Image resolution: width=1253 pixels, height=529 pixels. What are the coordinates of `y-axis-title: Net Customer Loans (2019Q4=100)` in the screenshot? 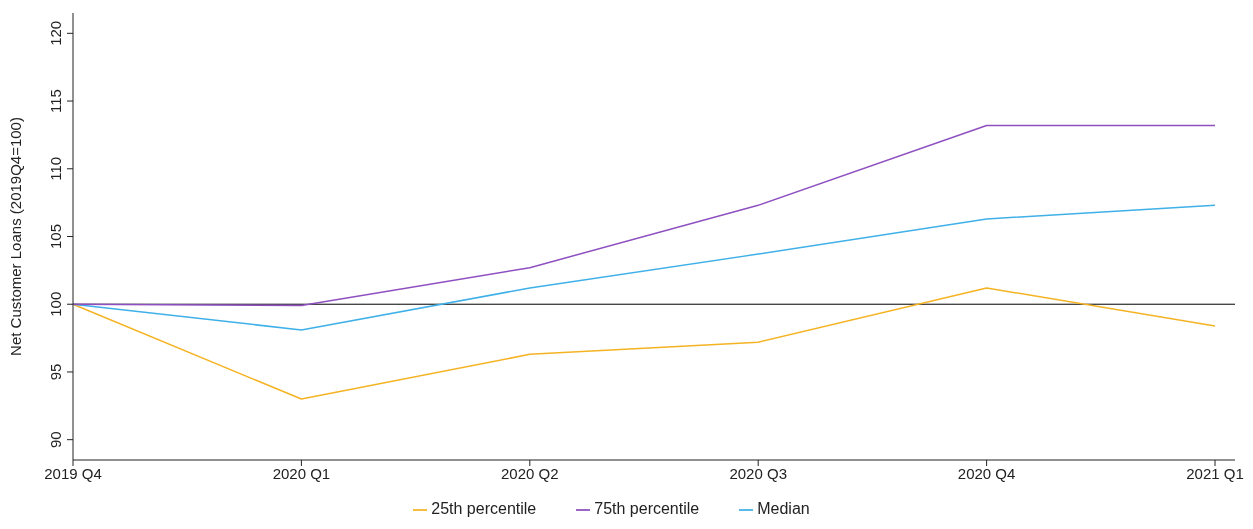 It's located at (16, 236).